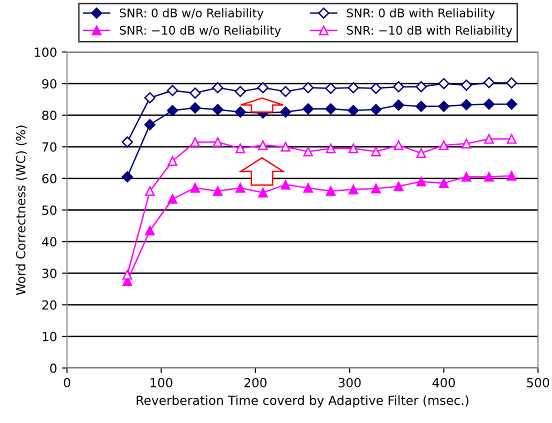 The width and height of the screenshot is (552, 423). Describe the element at coordinates (538, 383) in the screenshot. I see `x-tick-label: 500` at that location.